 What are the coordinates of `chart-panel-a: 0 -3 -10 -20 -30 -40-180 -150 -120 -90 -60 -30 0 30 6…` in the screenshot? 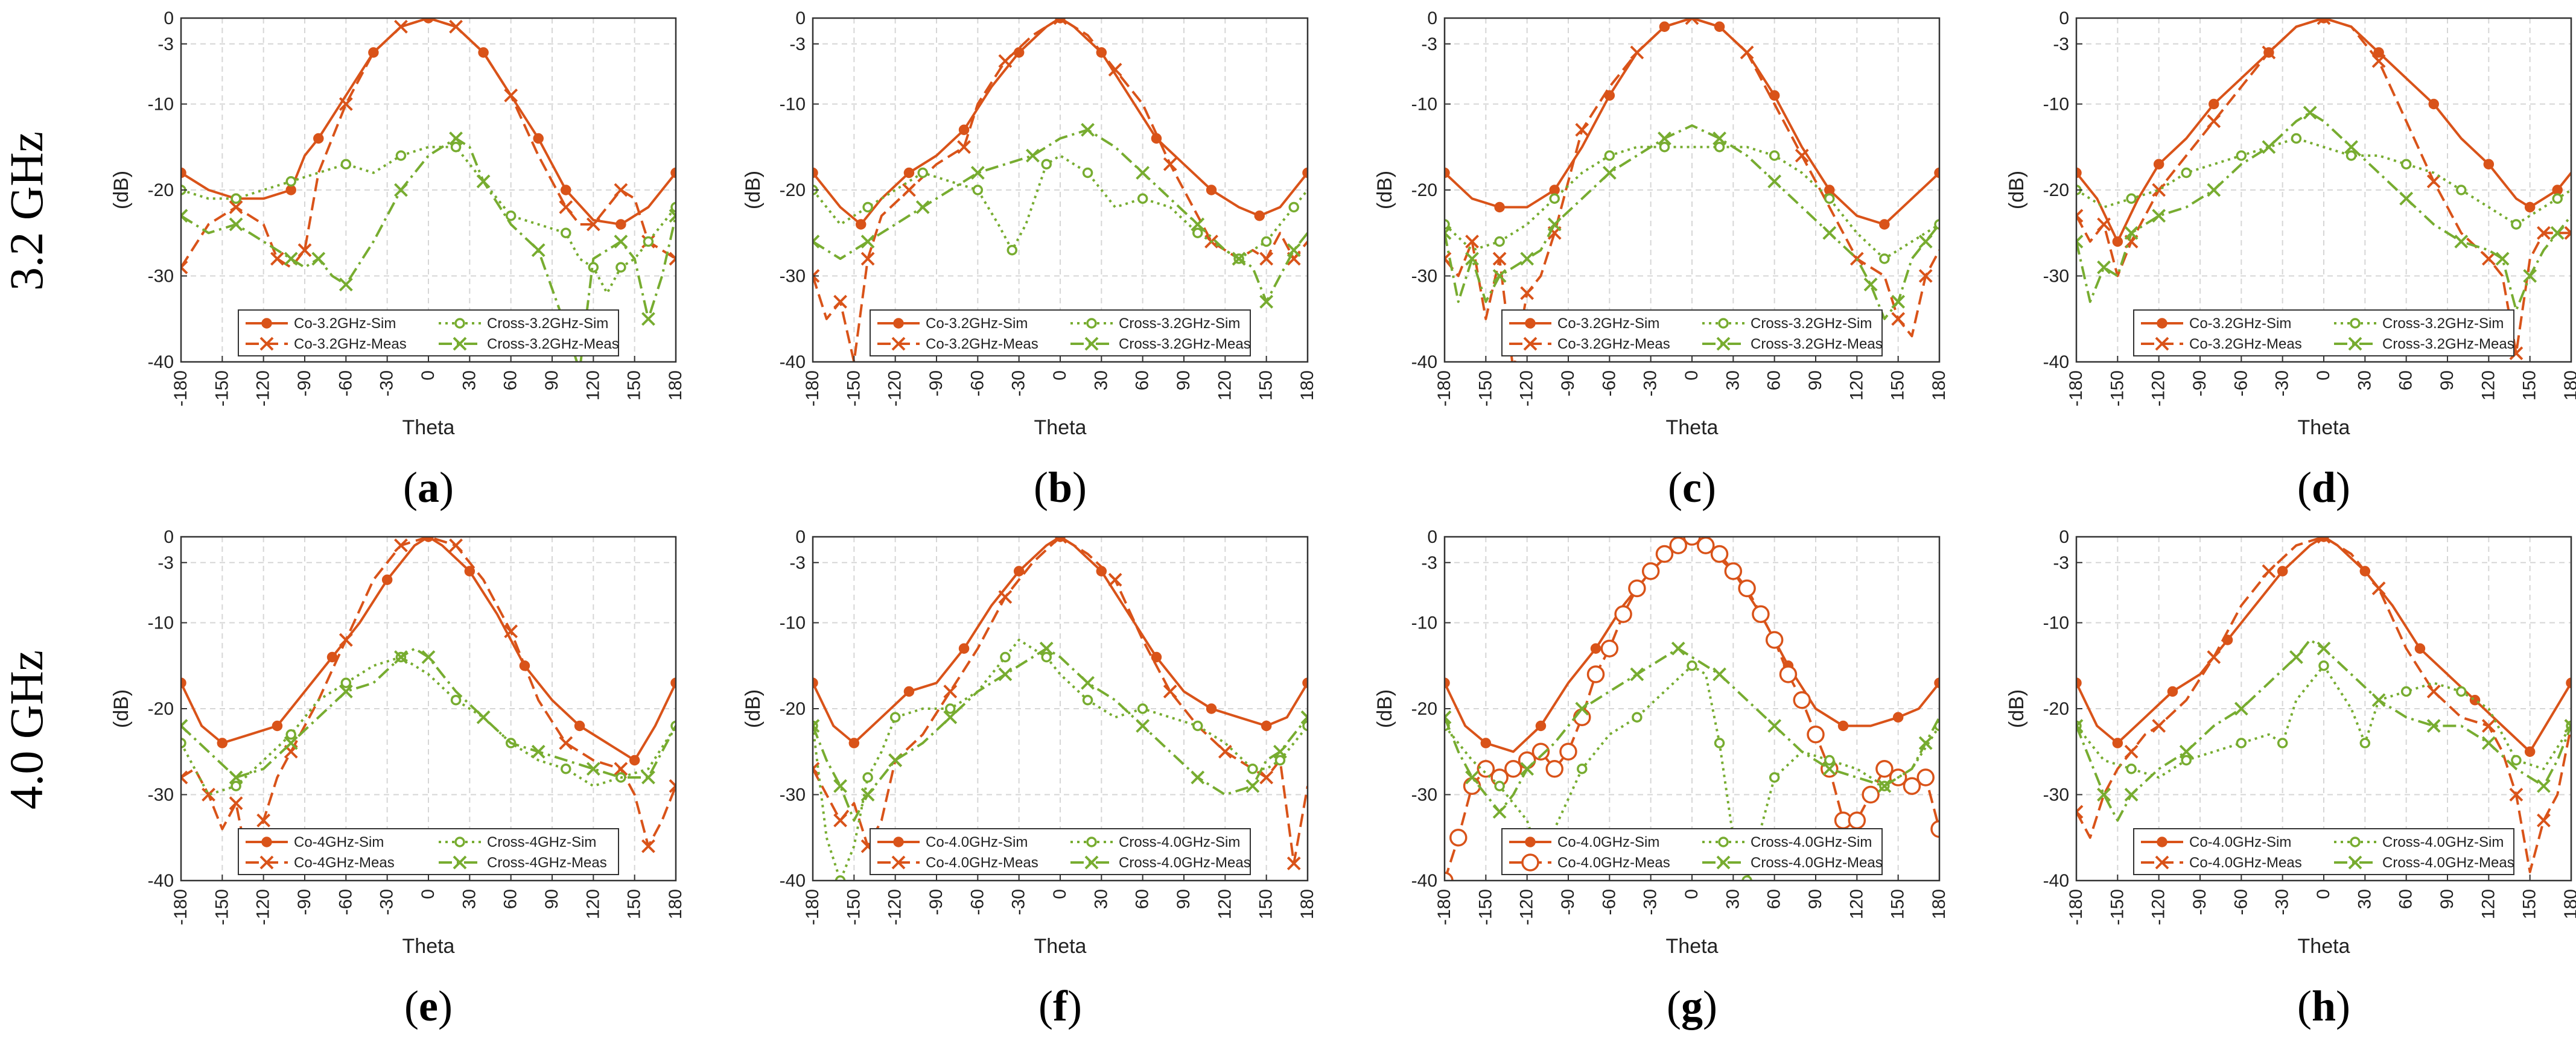 It's located at (397, 259).